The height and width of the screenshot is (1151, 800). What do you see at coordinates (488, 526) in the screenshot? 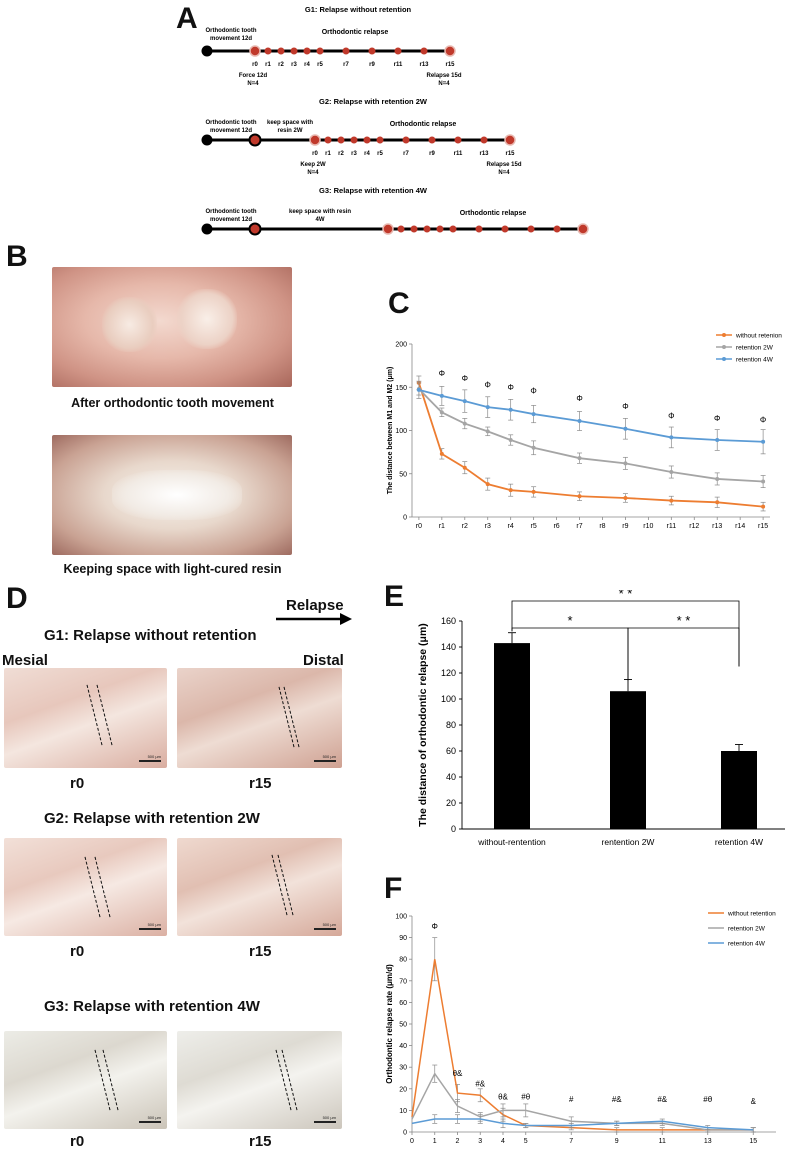
I see `x-tick-label: r3` at bounding box center [488, 526].